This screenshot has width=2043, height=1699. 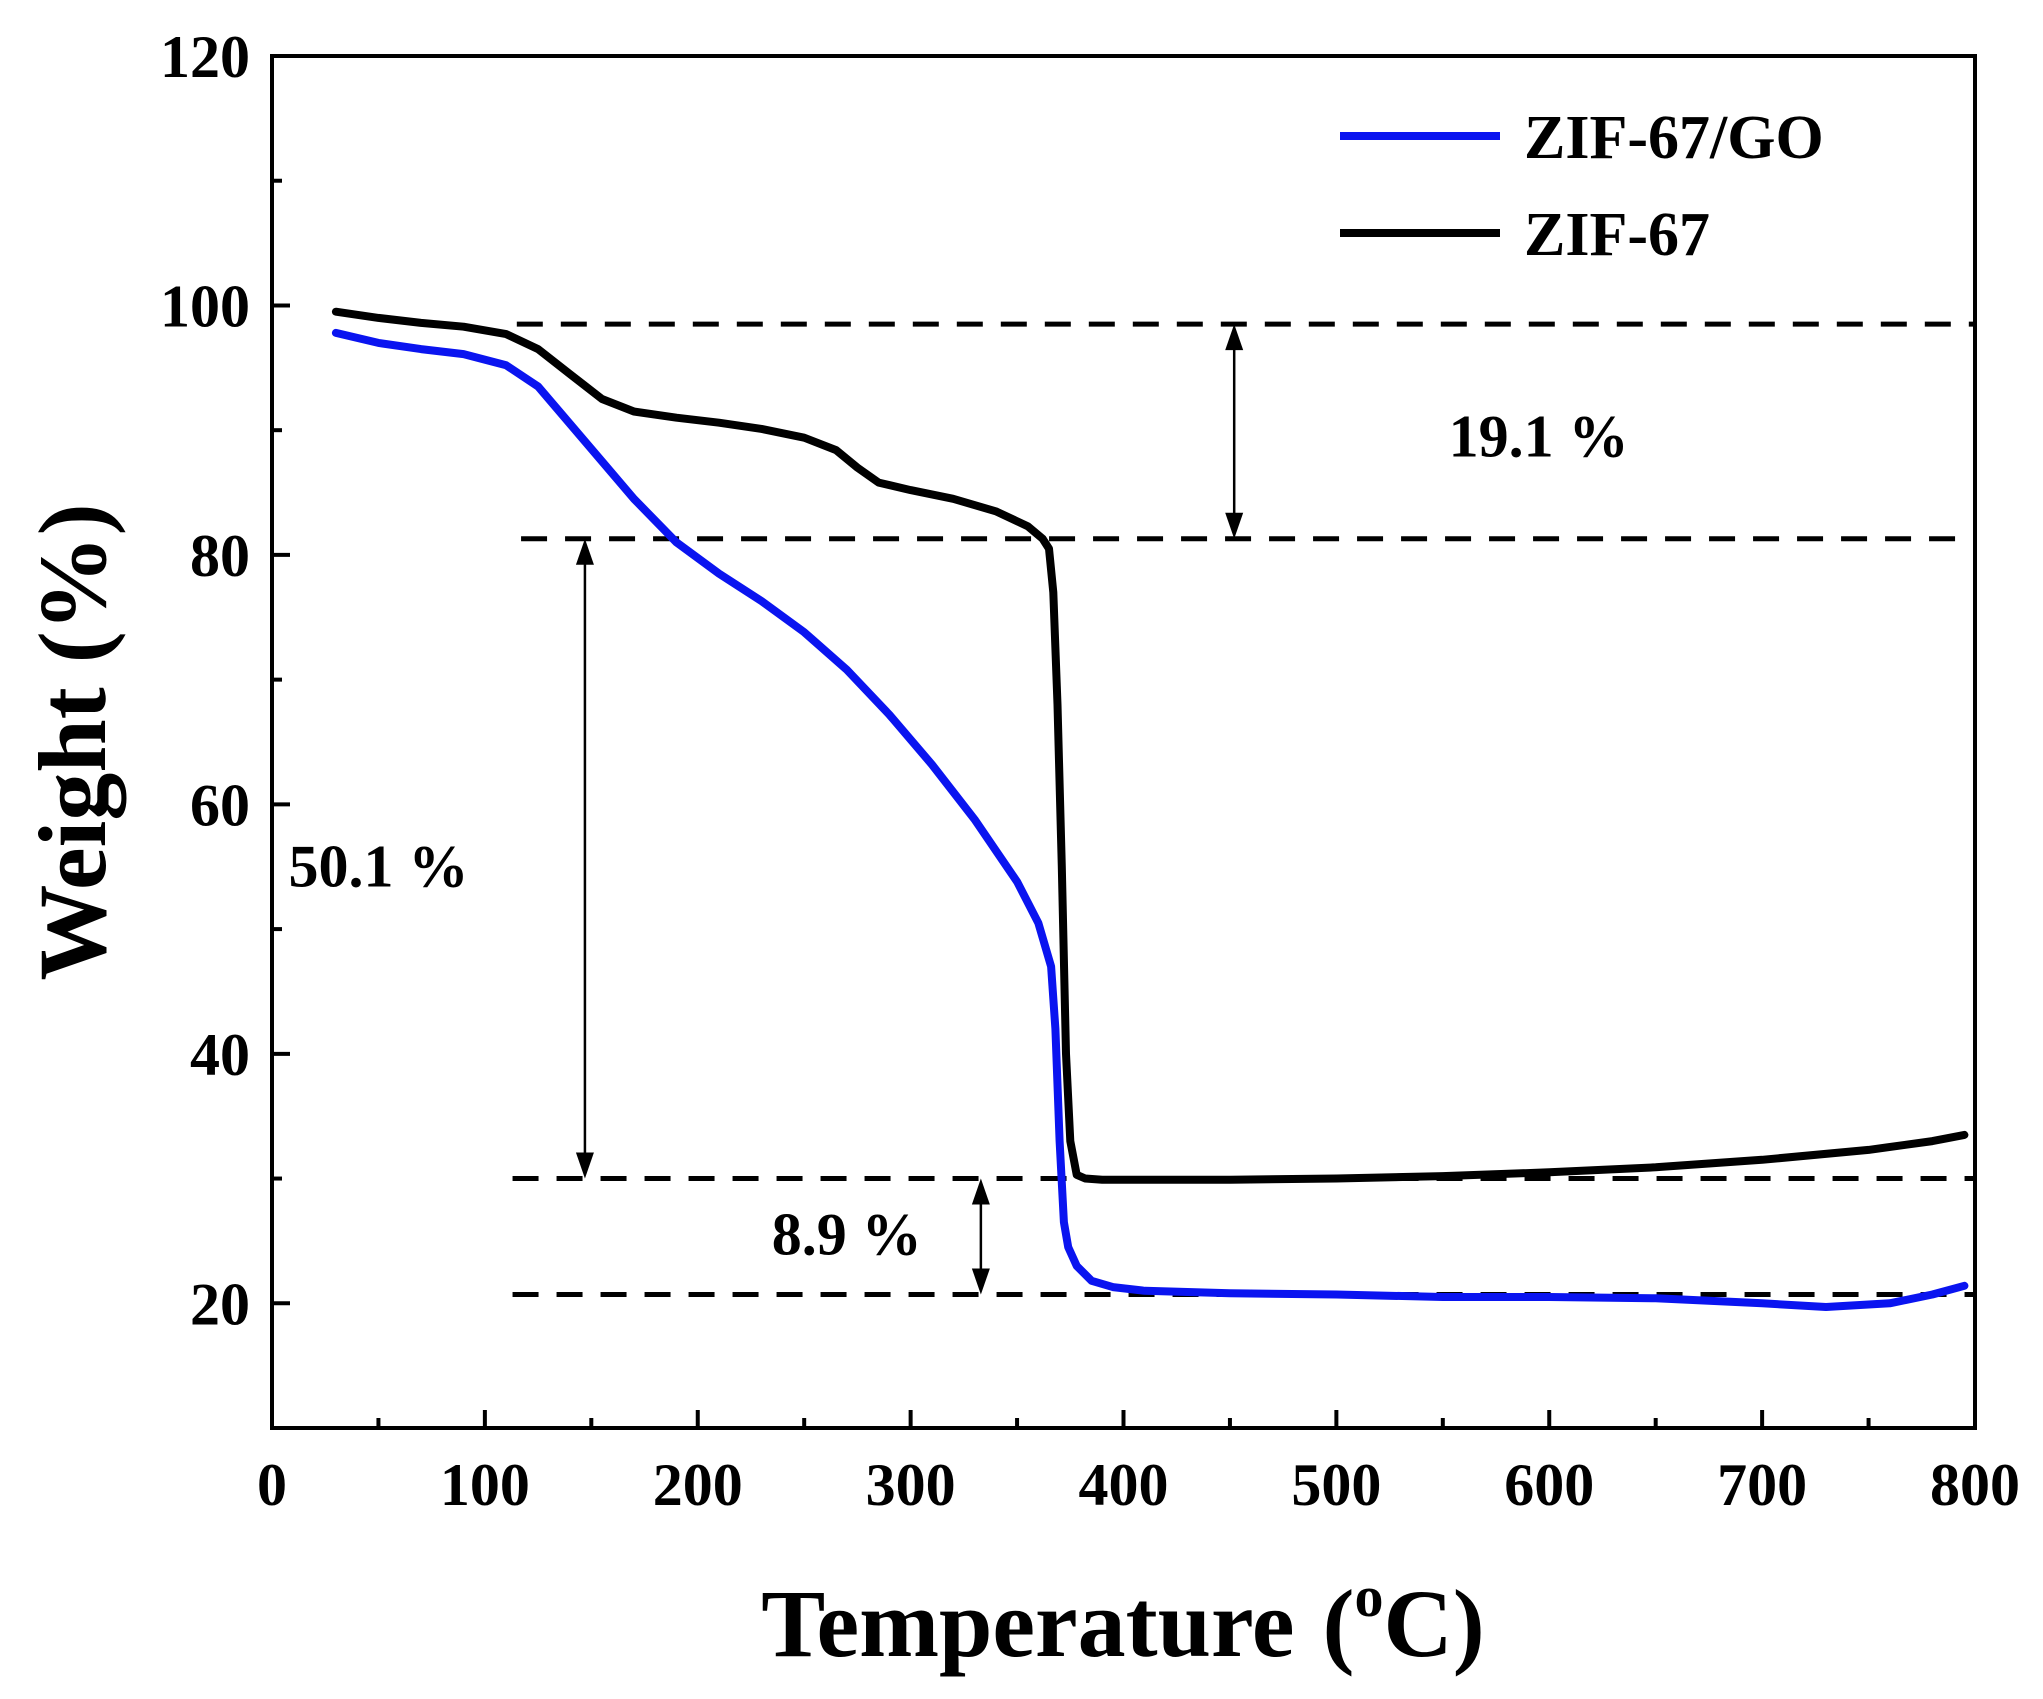 What do you see at coordinates (698, 1485) in the screenshot?
I see `x-tick-label: 200` at bounding box center [698, 1485].